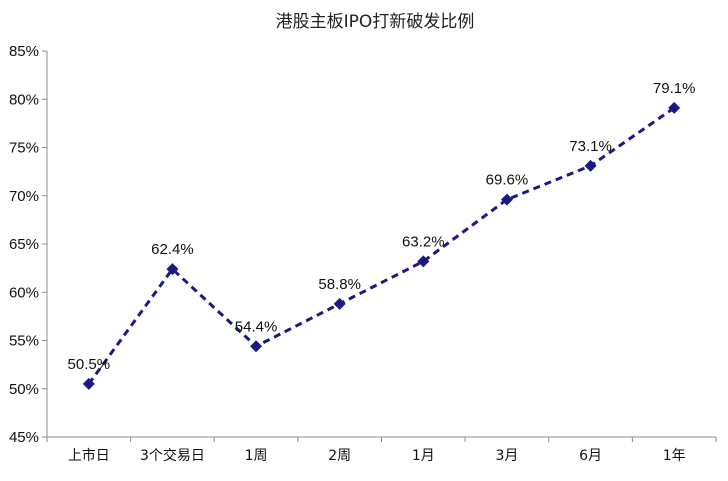 The width and height of the screenshot is (728, 481). What do you see at coordinates (256, 326) in the screenshot?
I see `data-label: 54.4%` at bounding box center [256, 326].